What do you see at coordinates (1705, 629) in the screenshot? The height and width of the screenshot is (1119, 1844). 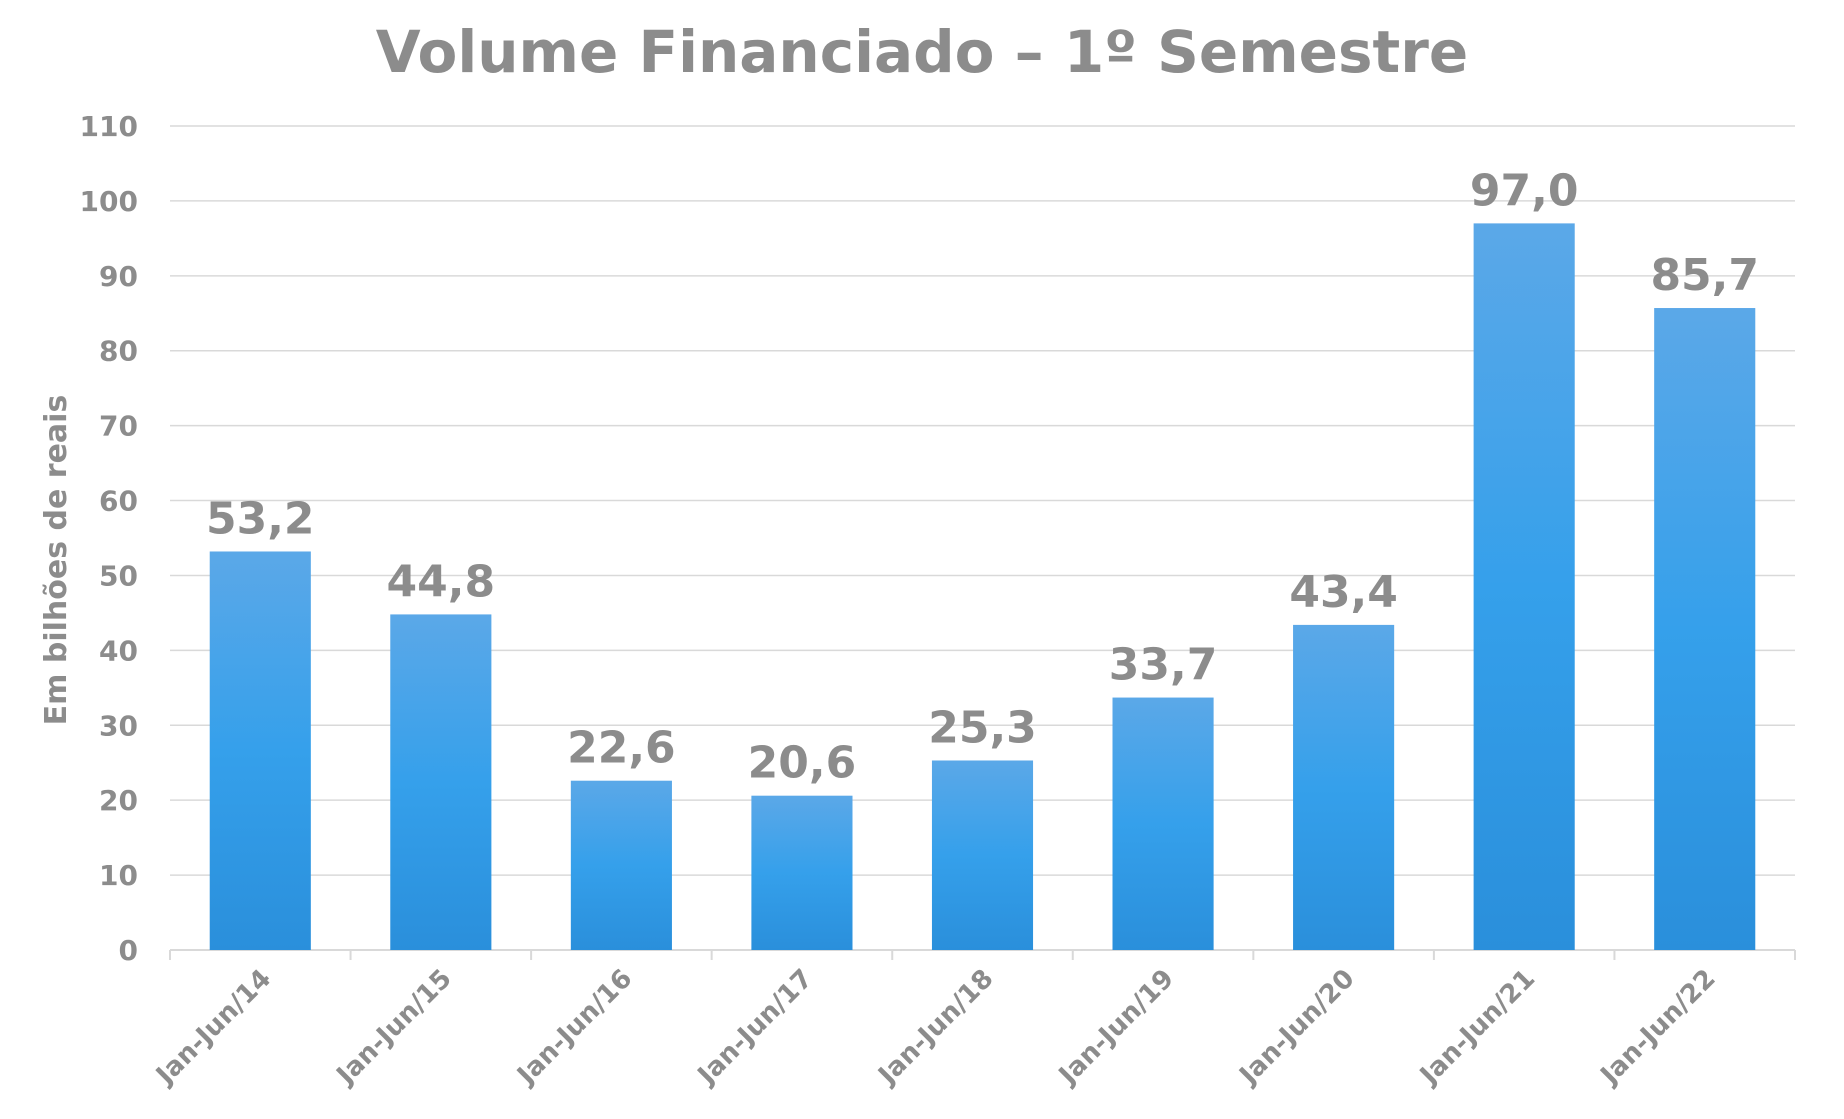 I see `bar-Jan-Jun/22` at bounding box center [1705, 629].